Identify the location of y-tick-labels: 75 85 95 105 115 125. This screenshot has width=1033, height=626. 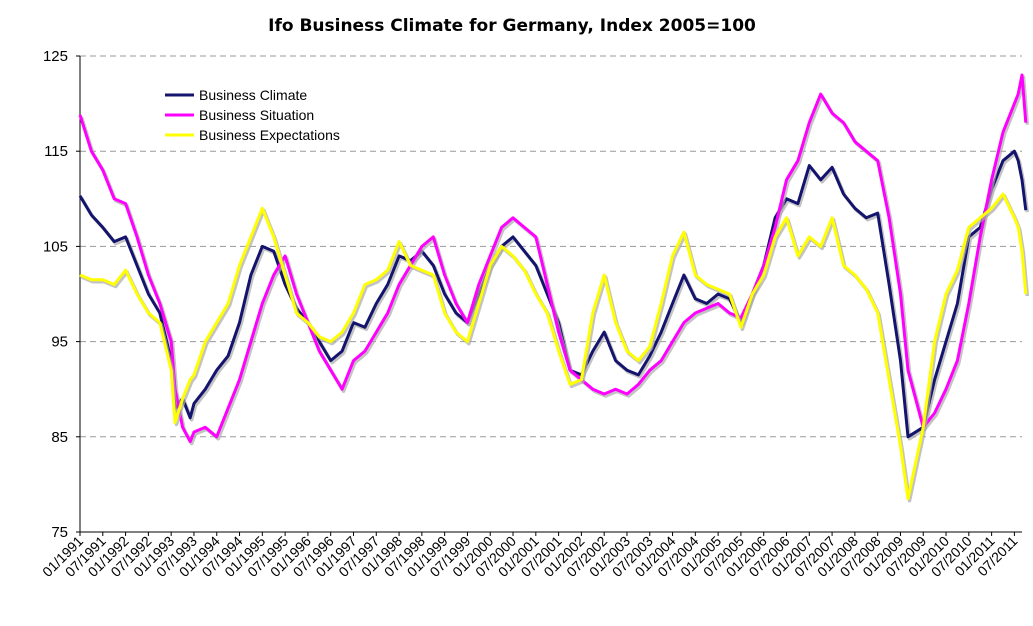
(55, 294).